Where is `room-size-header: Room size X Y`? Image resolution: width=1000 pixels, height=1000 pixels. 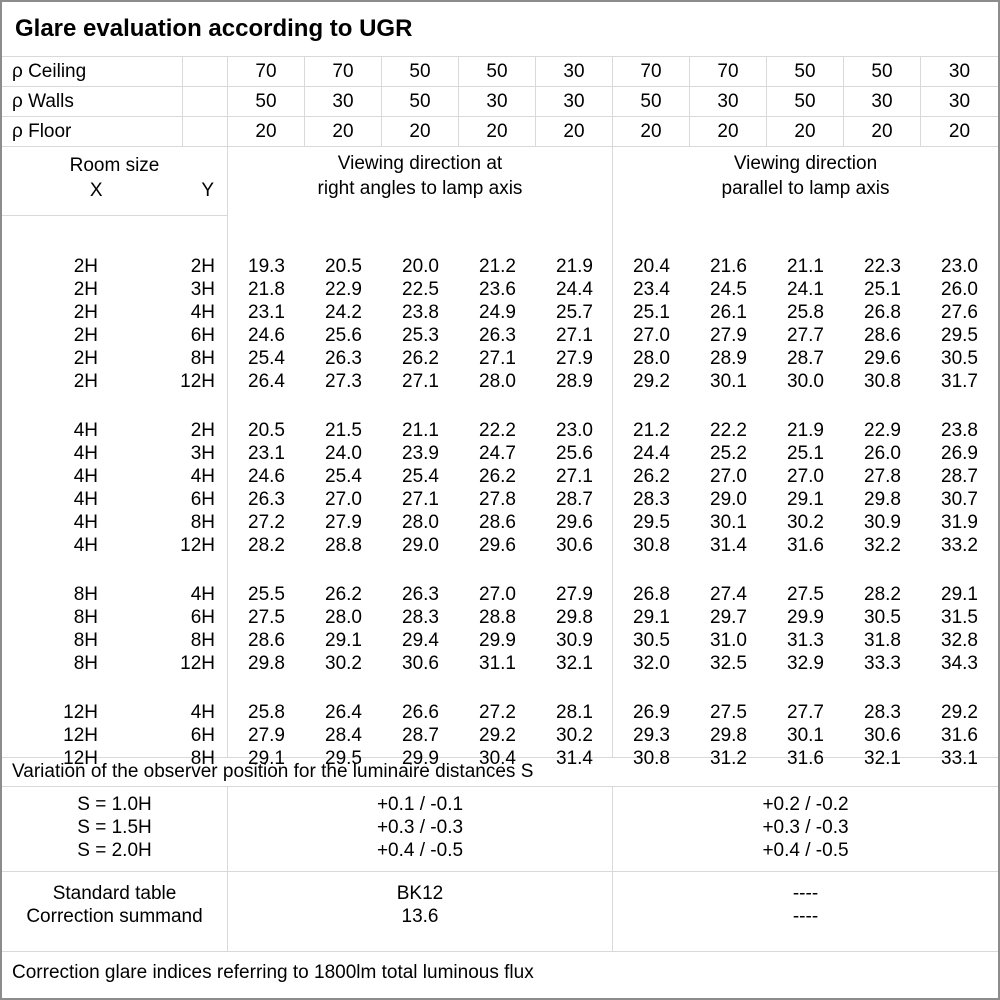 room-size-header: Room size X Y is located at coordinates (115, 181).